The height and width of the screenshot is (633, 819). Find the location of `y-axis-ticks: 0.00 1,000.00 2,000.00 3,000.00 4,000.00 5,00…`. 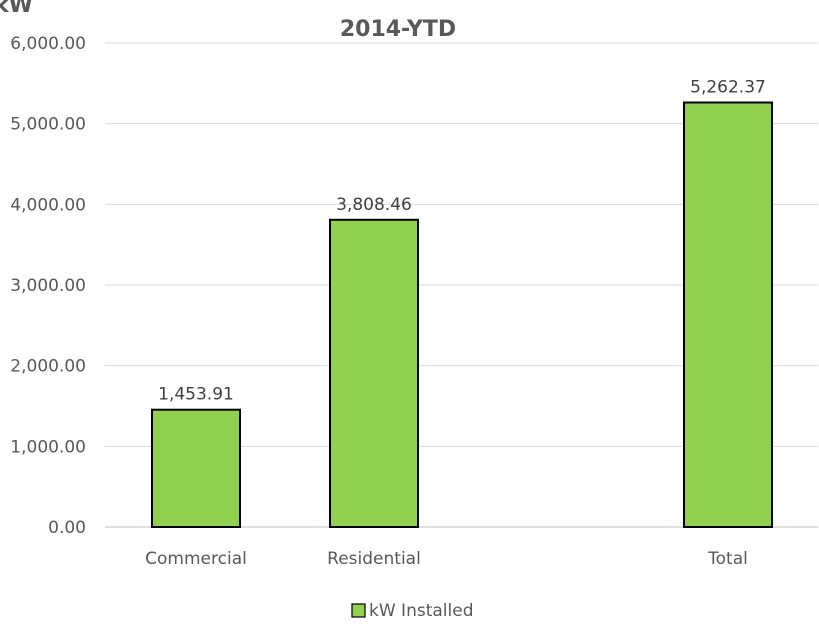

y-axis-ticks: 0.00 1,000.00 2,000.00 3,000.00 4,000.00 5,00… is located at coordinates (48, 286).